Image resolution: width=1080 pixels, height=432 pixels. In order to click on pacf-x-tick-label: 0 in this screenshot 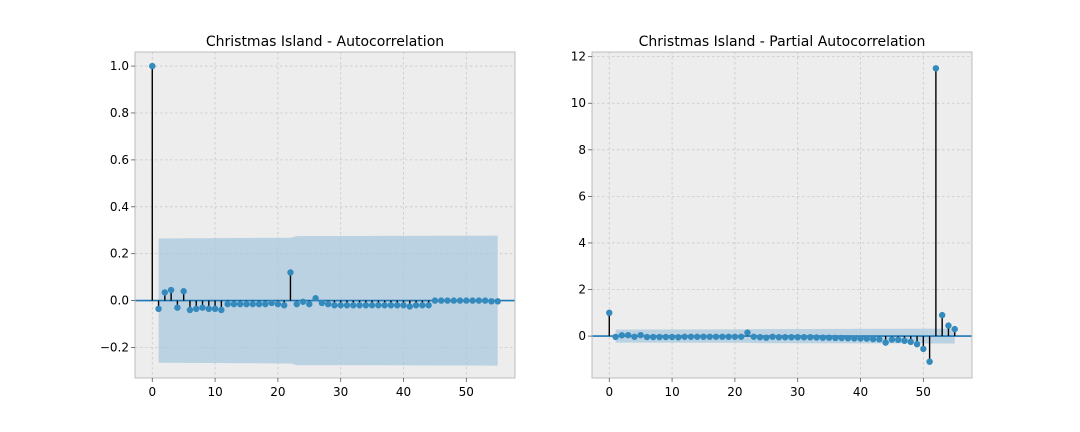, I will do `click(609, 392)`.